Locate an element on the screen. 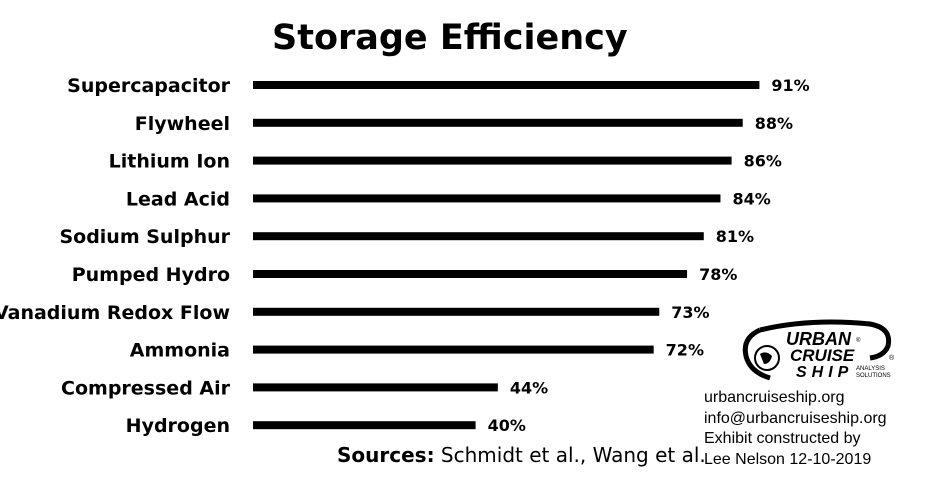 The height and width of the screenshot is (498, 930). category-label-vanadium-redox-flow: Vanadium Redox Flow is located at coordinates (115, 313).